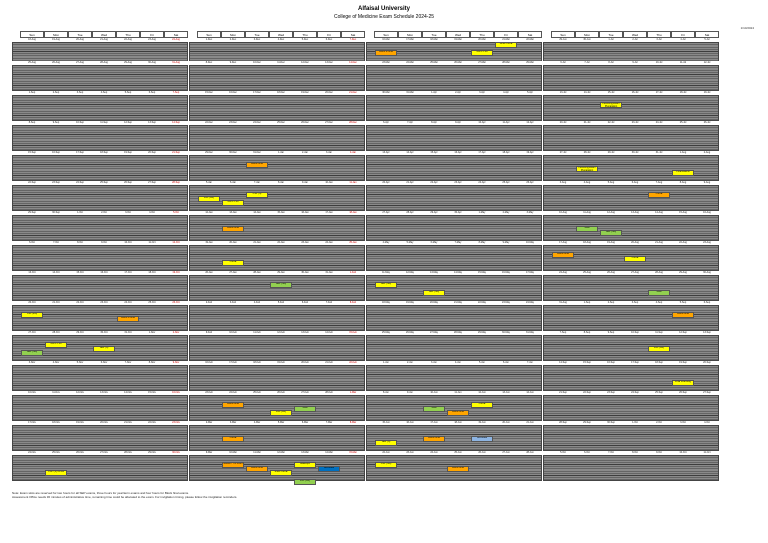  Describe the element at coordinates (305, 465) in the screenshot. I see `exam-block: Makeups` at that location.